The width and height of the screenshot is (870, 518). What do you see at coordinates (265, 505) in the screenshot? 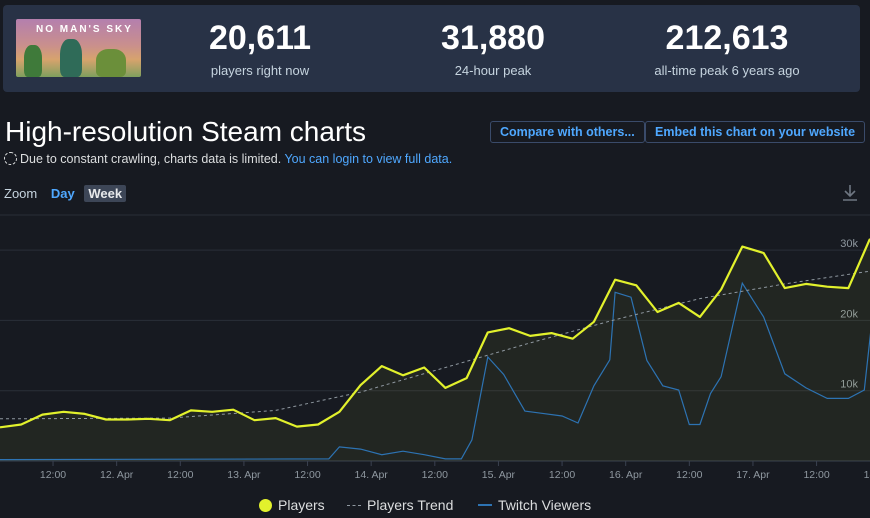
I see `legend-dot` at bounding box center [265, 505].